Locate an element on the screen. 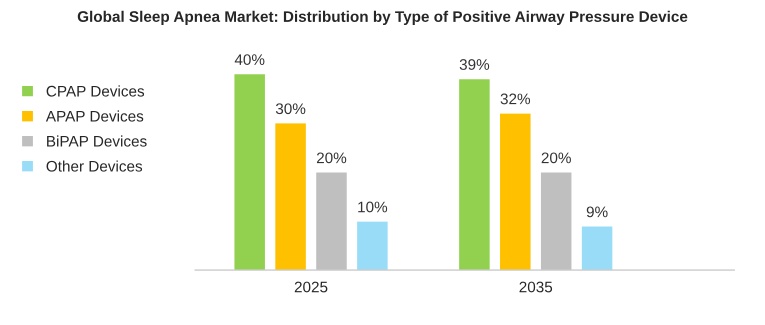  chart-title: Global Sleep Apnea Market: Distribution by Type of Positive Airway Pressure Device is located at coordinates (383, 17).